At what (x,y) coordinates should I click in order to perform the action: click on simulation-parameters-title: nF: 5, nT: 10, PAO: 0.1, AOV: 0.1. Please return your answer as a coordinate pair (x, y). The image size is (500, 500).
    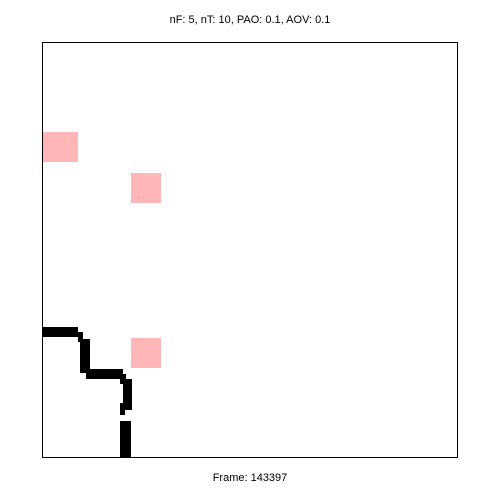
    Looking at the image, I should click on (250, 20).